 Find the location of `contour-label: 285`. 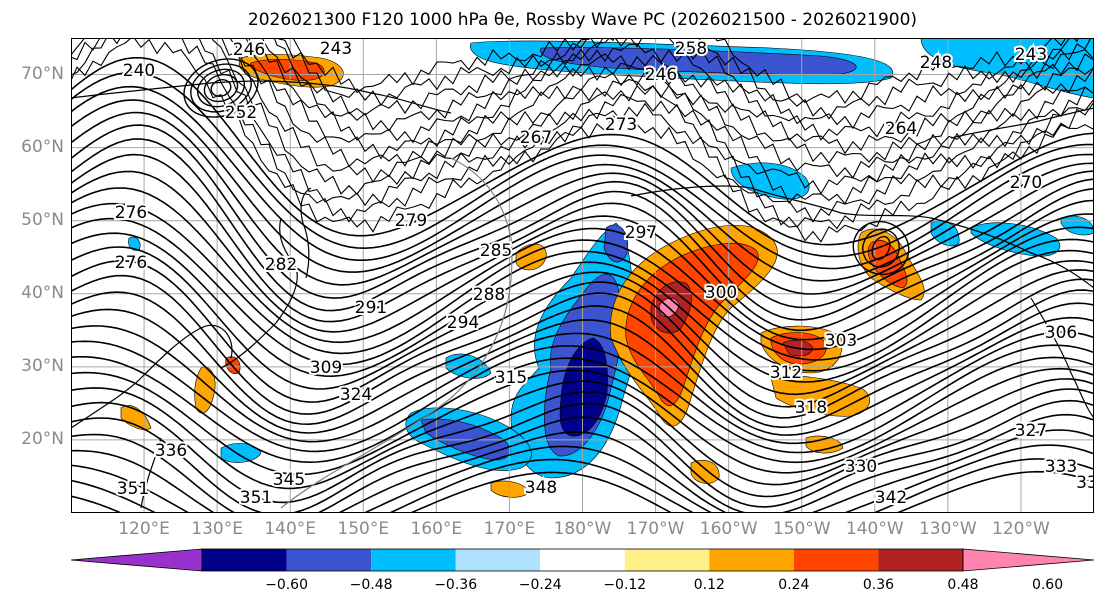

contour-label: 285 is located at coordinates (496, 251).